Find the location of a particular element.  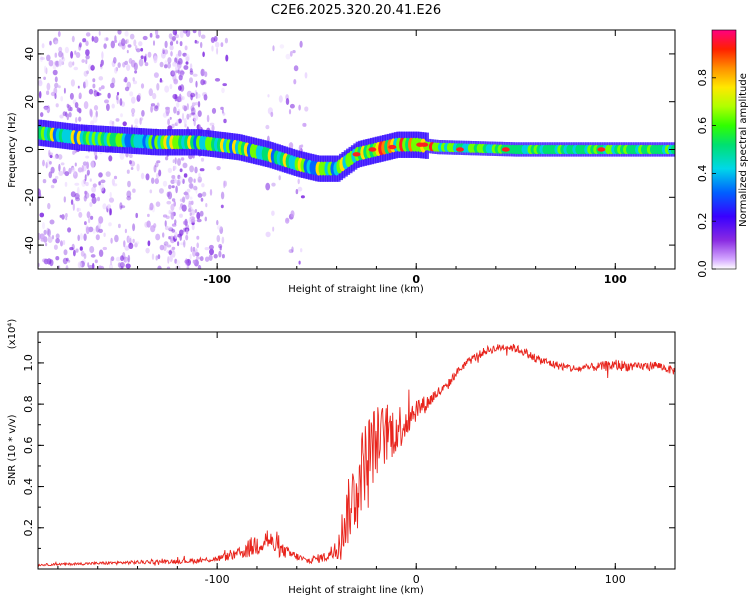

colorbar-label: Normalized spectral amplitude is located at coordinates (743, 150).